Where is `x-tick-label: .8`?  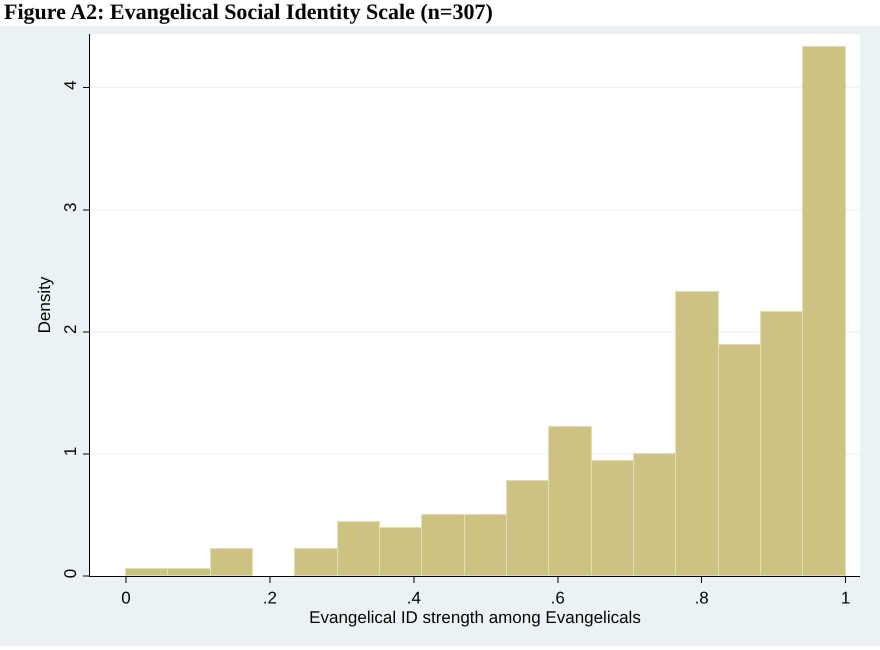 x-tick-label: .8 is located at coordinates (701, 598).